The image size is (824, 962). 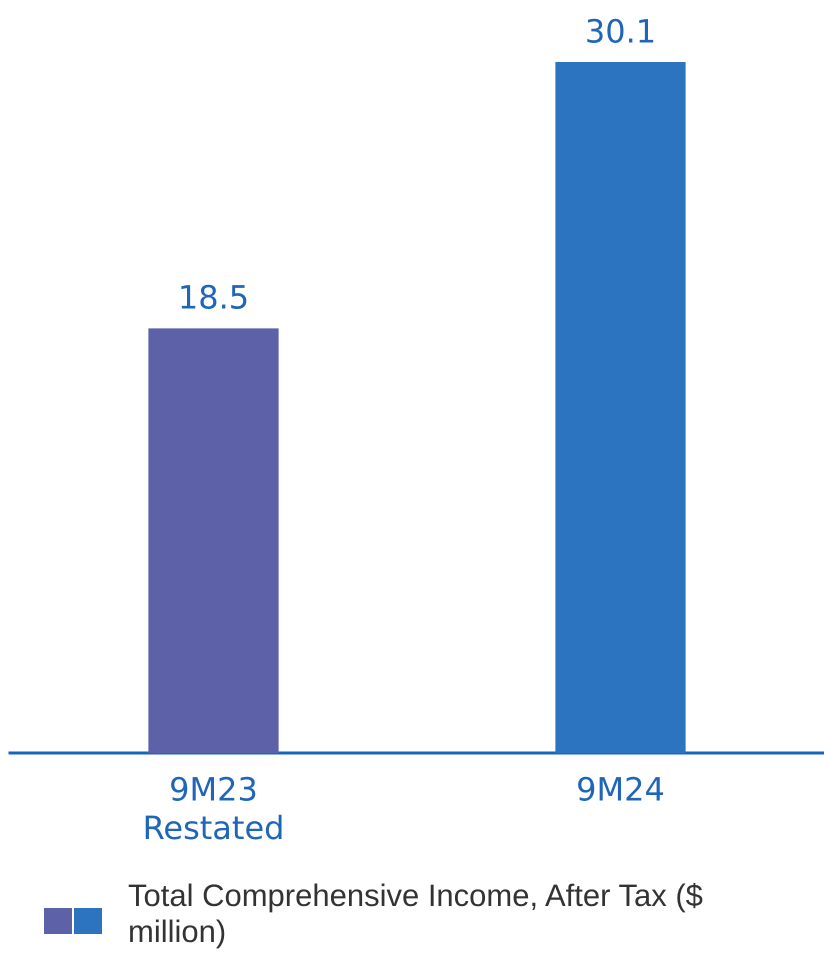 What do you see at coordinates (416, 914) in the screenshot?
I see `legend-label: Total Comprehensive Income, After Tax ($ million)` at bounding box center [416, 914].